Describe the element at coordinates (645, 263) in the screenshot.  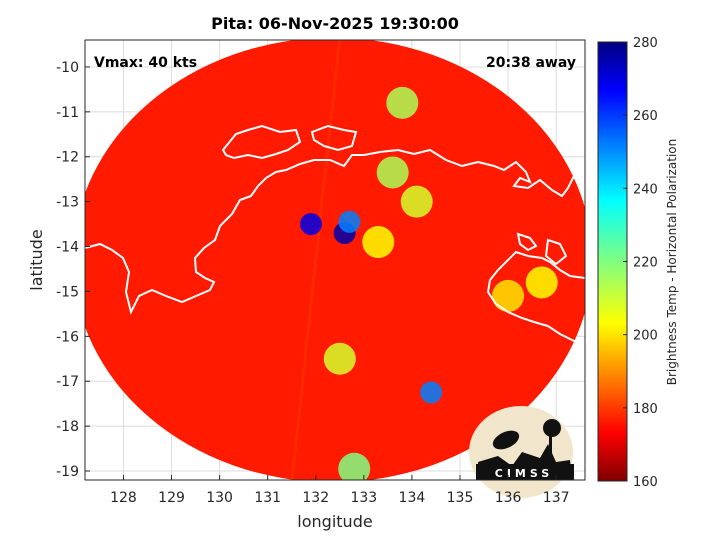
I see `colorbar-tick-label: 220` at that location.